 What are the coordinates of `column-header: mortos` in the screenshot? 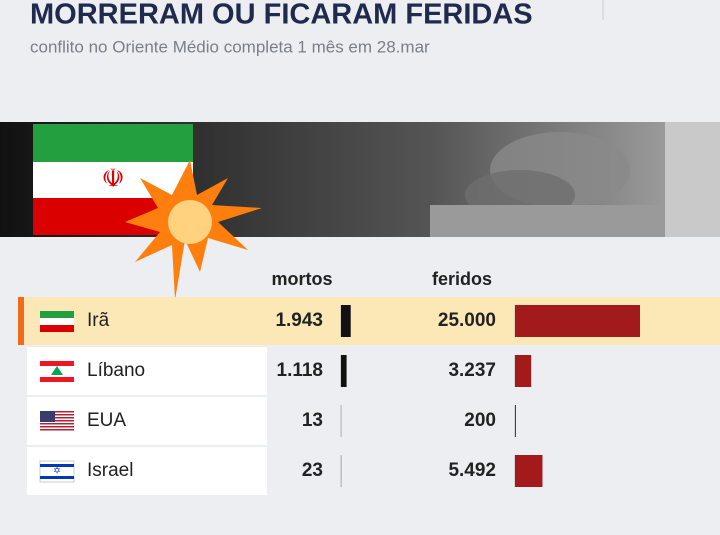 It's located at (301, 279).